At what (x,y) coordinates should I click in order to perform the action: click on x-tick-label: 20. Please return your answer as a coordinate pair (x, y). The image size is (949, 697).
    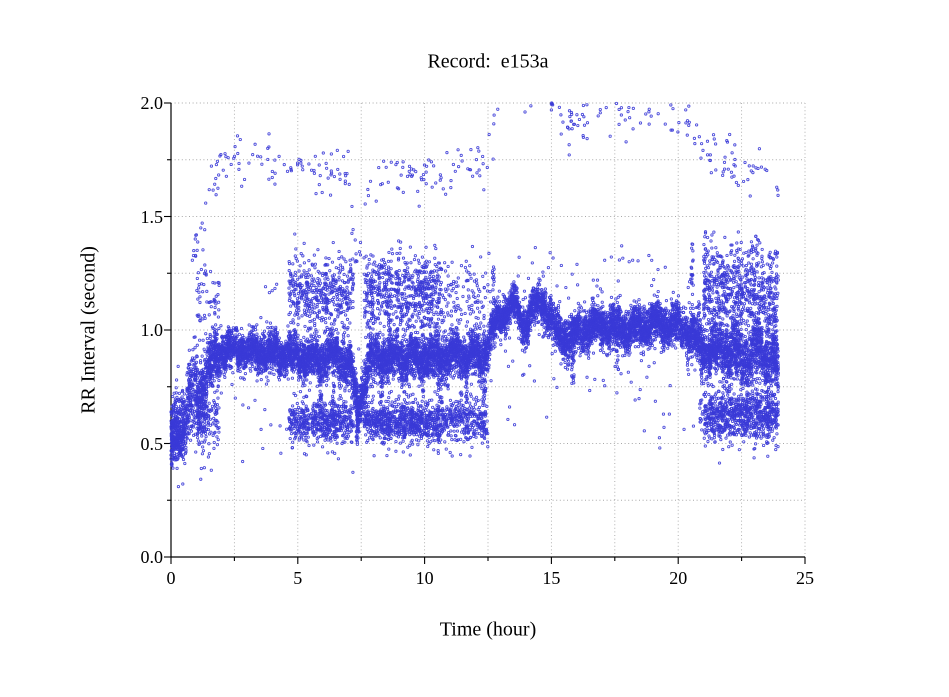
    Looking at the image, I should click on (678, 578).